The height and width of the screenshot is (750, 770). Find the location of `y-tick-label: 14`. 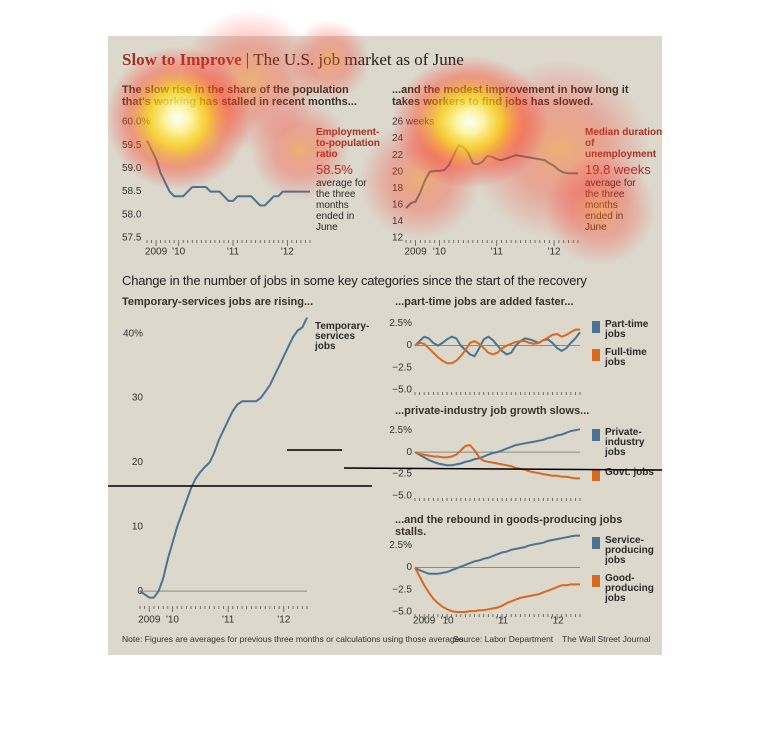

y-tick-label: 14 is located at coordinates (398, 221).